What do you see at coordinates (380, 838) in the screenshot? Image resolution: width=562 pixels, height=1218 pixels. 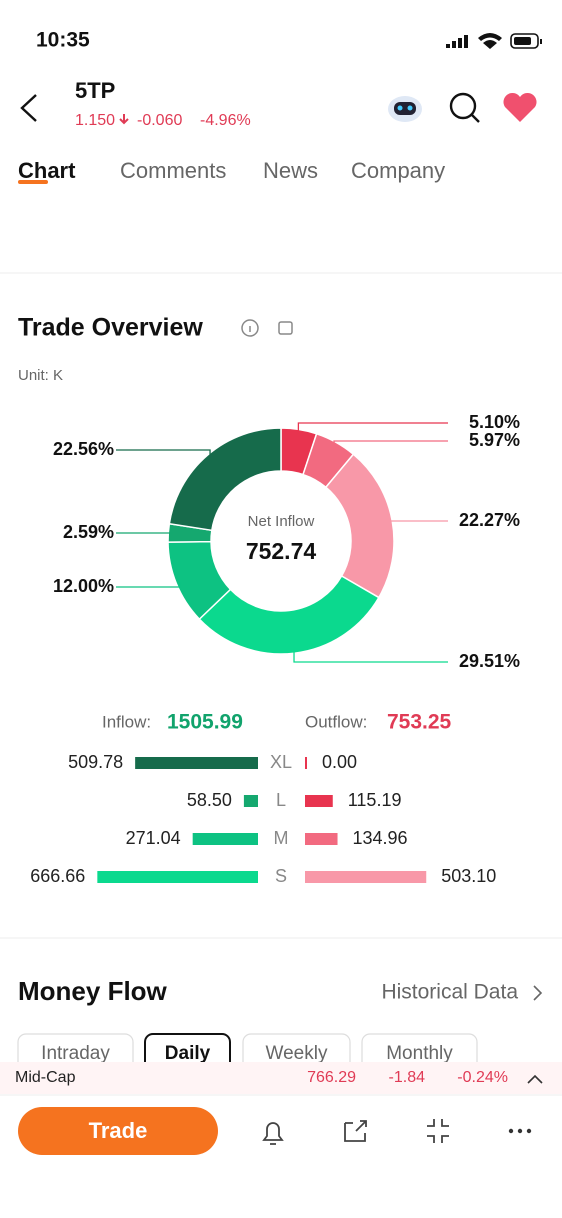 I see `outflow-value: 134.96` at bounding box center [380, 838].